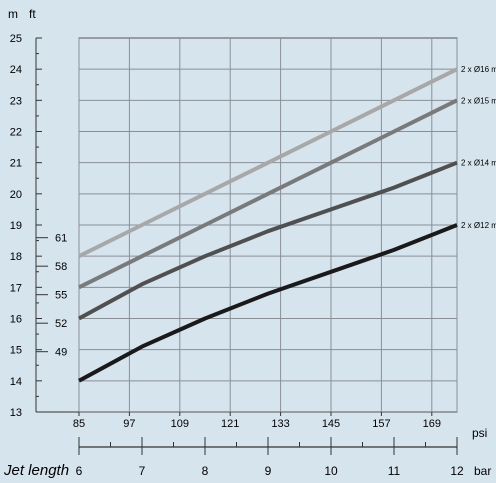 This screenshot has width=496, height=483. I want to click on x-axis-label: Jet length, so click(36, 470).